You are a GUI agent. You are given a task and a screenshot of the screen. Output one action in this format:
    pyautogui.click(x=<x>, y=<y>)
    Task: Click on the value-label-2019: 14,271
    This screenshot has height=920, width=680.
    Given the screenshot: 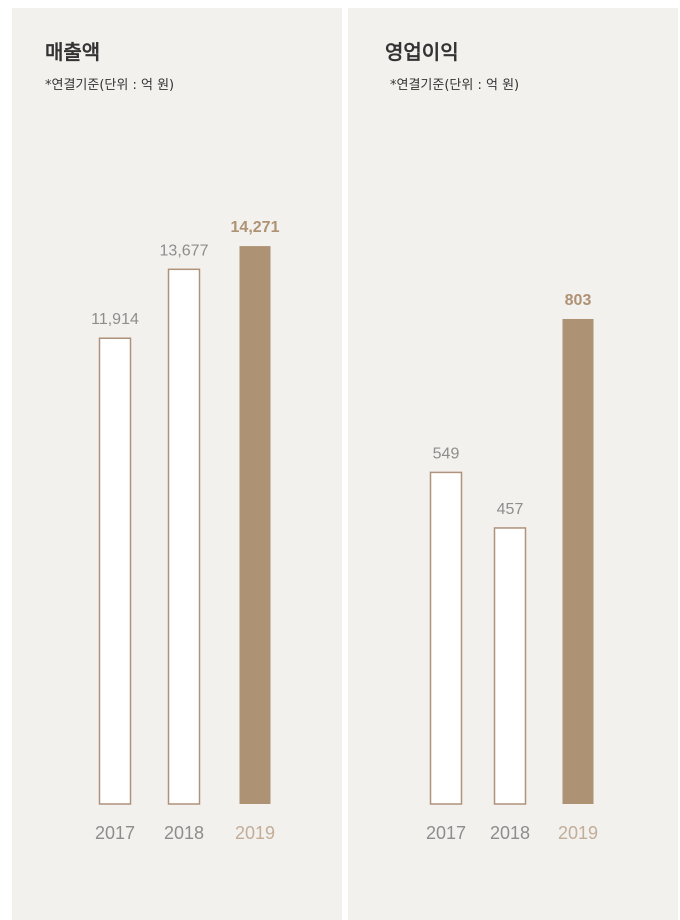 What is the action you would take?
    pyautogui.click(x=255, y=227)
    